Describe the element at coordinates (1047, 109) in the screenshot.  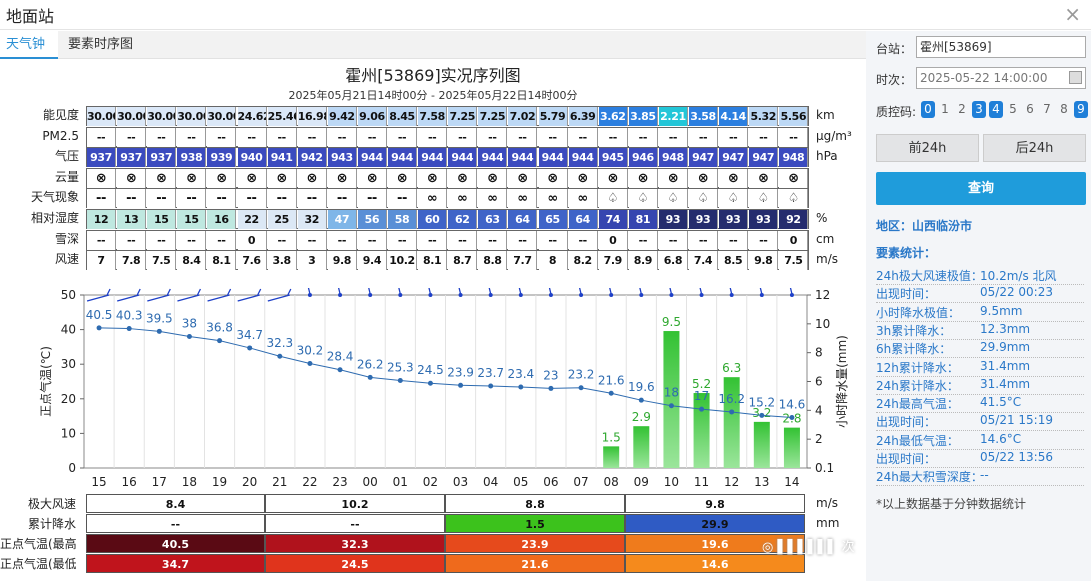
I see `qc-code-7: 7` at that location.